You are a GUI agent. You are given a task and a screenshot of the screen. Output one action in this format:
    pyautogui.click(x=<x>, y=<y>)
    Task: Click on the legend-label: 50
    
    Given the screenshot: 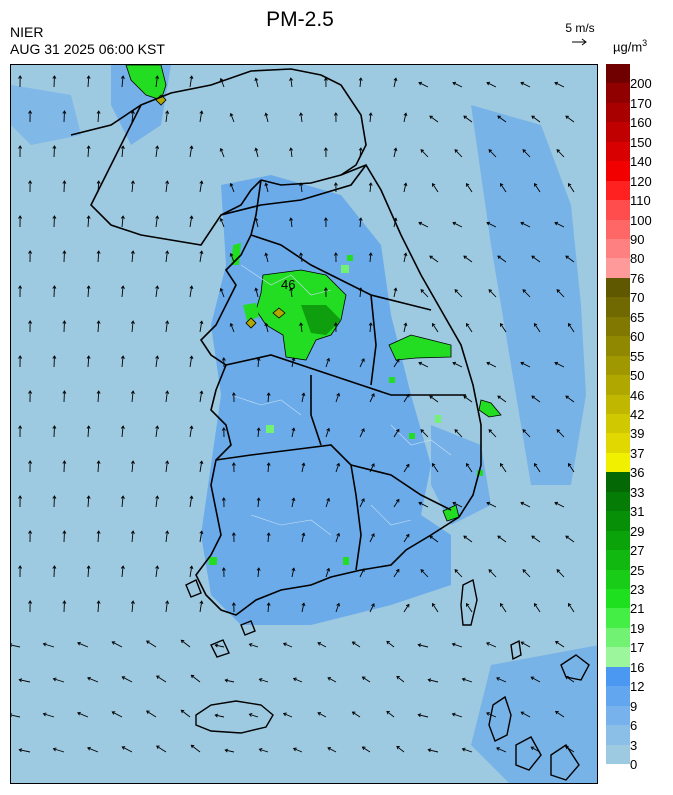 What is the action you would take?
    pyautogui.click(x=637, y=376)
    